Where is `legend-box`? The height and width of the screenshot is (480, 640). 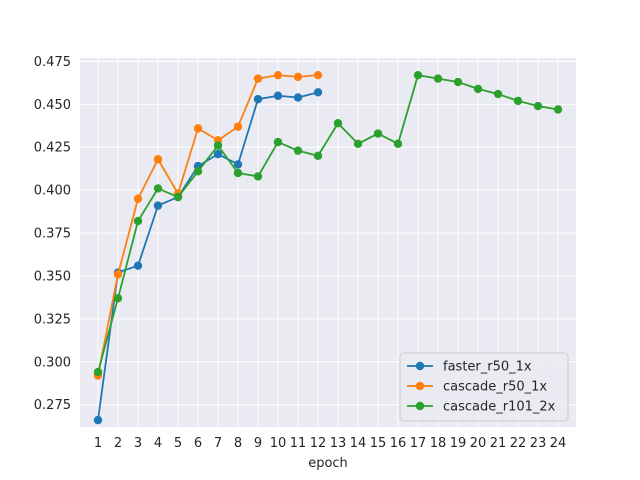 legend-box is located at coordinates (484, 387).